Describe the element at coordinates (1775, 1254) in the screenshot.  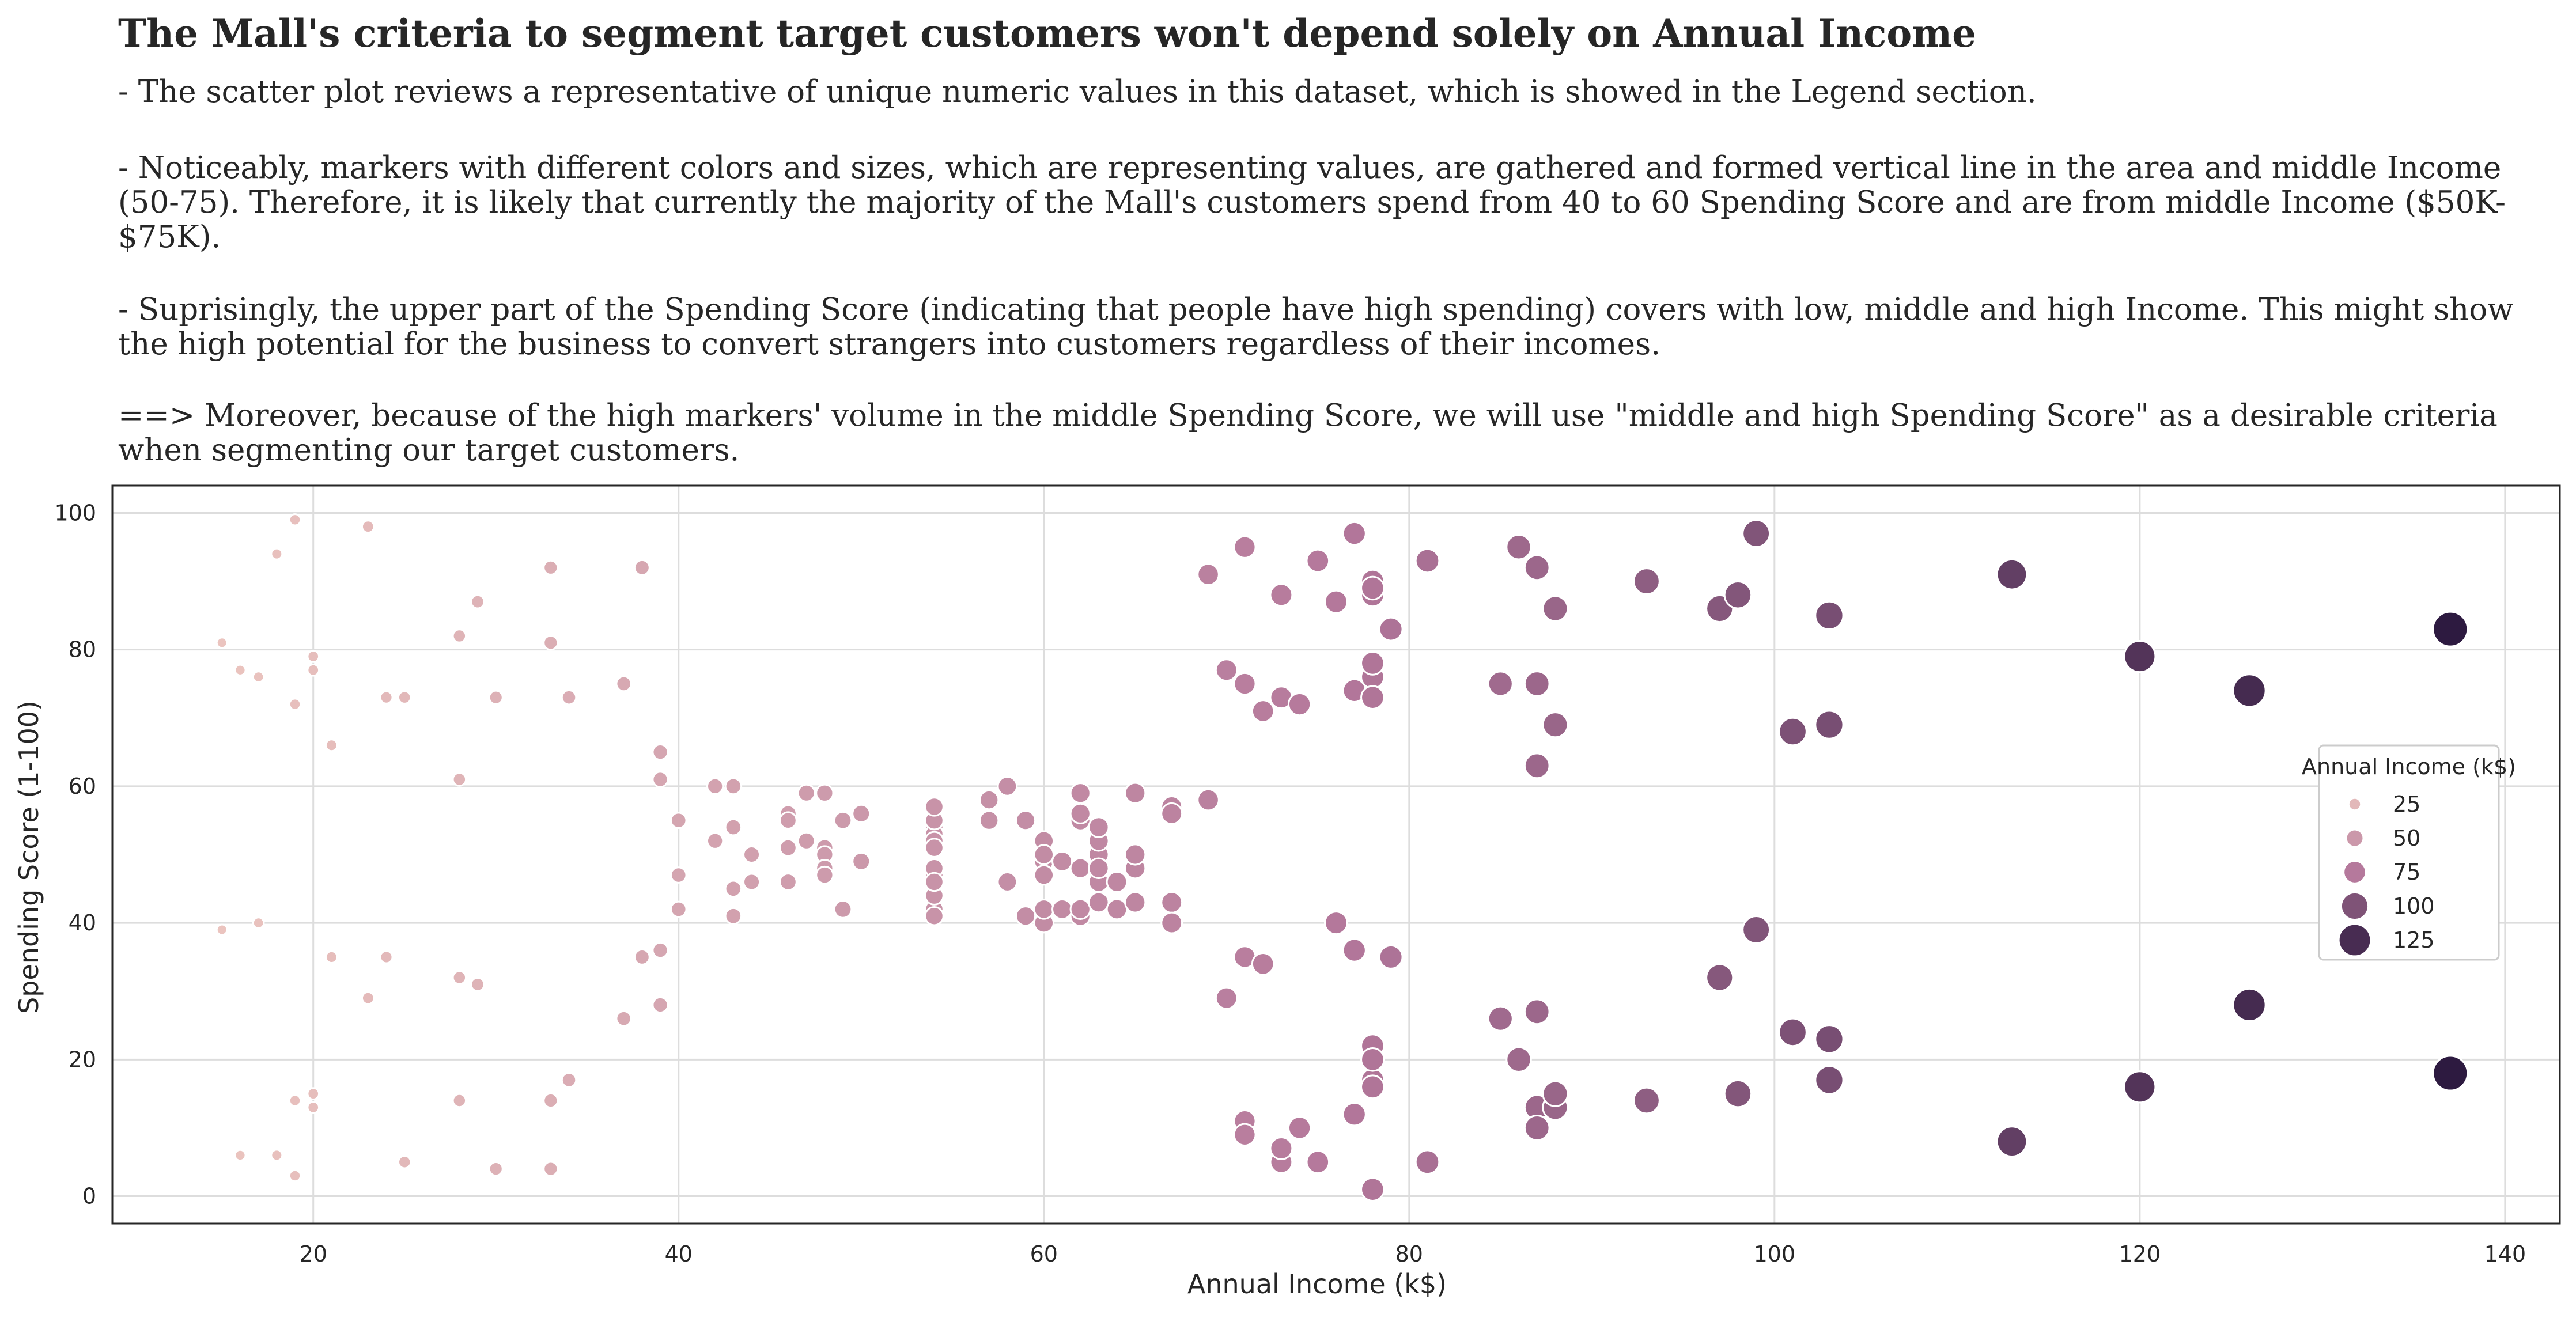
I see `x-tick-label: 100` at that location.